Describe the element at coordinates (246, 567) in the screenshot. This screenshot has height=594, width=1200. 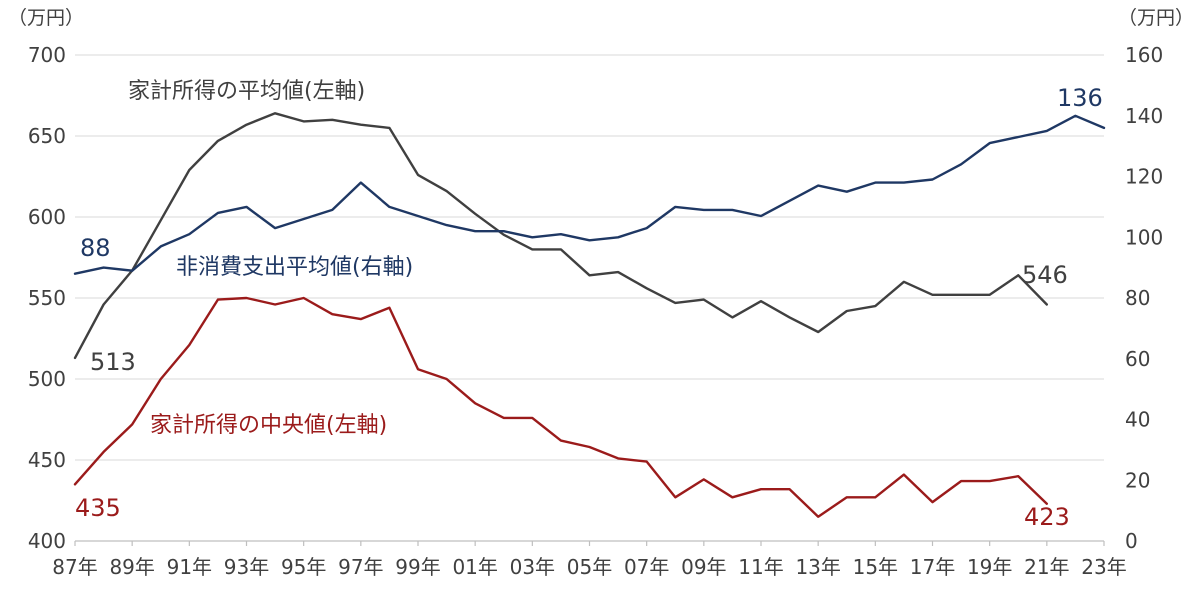
I see `x-tick-label: 93年` at that location.